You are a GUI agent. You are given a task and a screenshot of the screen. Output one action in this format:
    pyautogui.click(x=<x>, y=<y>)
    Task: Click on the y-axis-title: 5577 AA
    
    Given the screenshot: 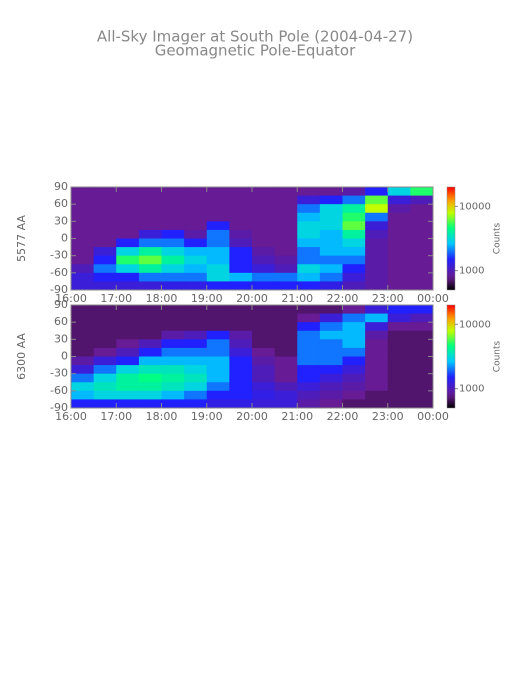 What is the action you would take?
    pyautogui.click(x=21, y=238)
    